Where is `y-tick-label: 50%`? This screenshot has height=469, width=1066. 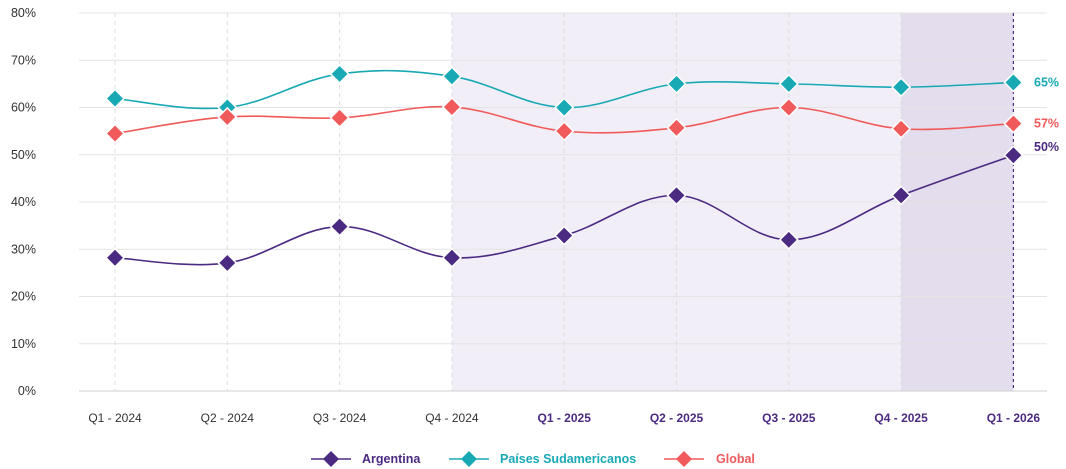
y-tick-label: 50% is located at coordinates (23, 155).